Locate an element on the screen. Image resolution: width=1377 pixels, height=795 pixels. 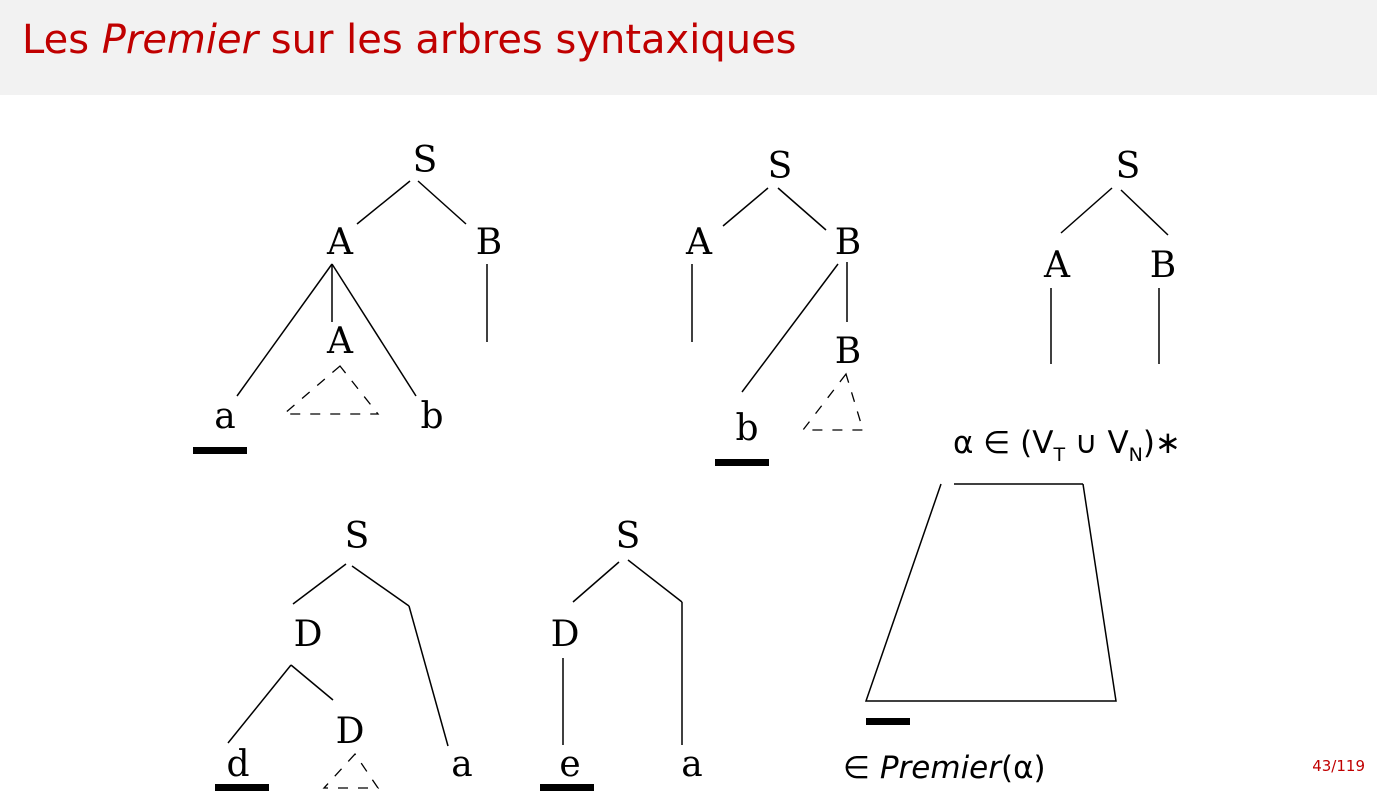
tree-5-leaf-left: e is located at coordinates (569, 764).